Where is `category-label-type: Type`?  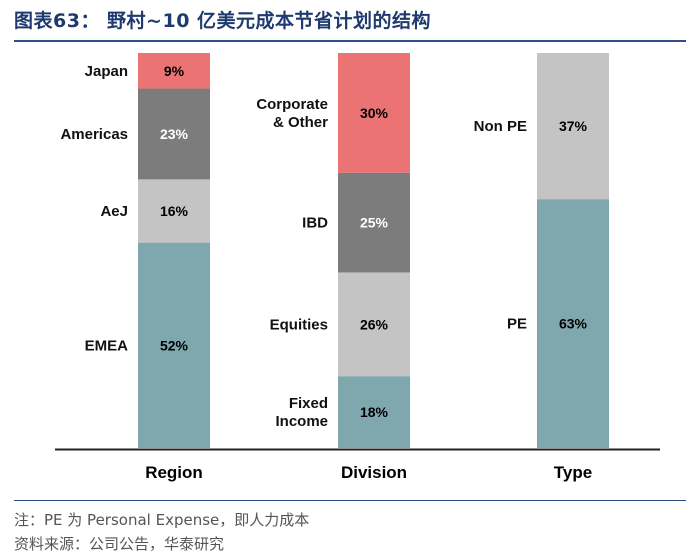
category-label-type: Type is located at coordinates (573, 472).